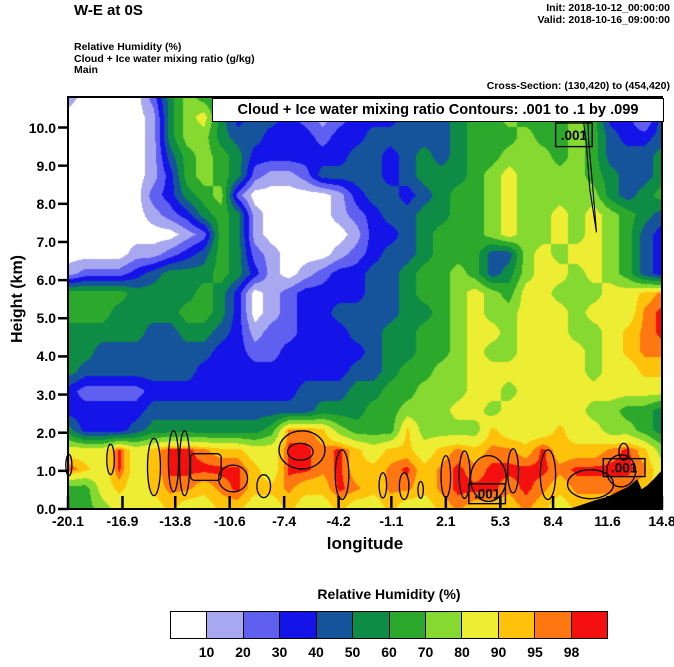 Image resolution: width=674 pixels, height=667 pixels. What do you see at coordinates (229, 521) in the screenshot?
I see `x-tick-label: -10.6` at bounding box center [229, 521].